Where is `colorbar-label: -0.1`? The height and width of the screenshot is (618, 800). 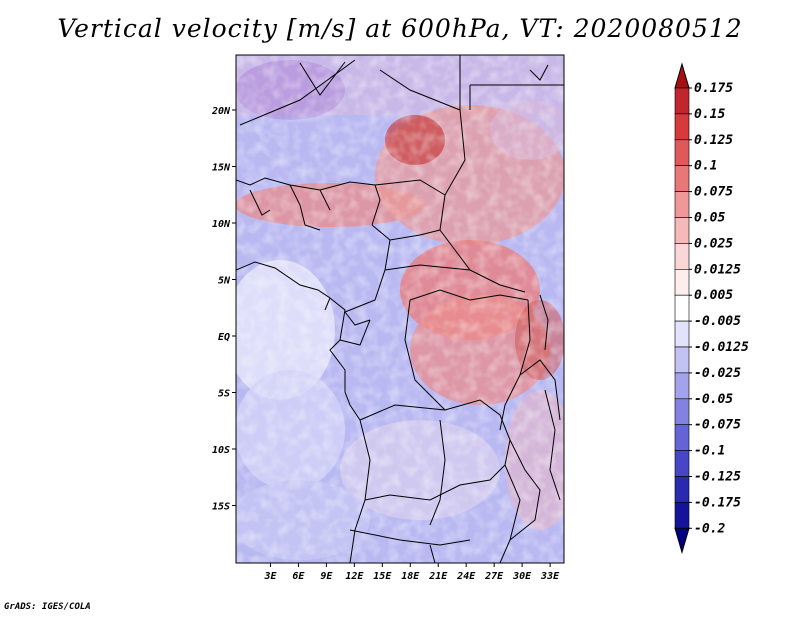 colorbar-label: -0.1 is located at coordinates (709, 451).